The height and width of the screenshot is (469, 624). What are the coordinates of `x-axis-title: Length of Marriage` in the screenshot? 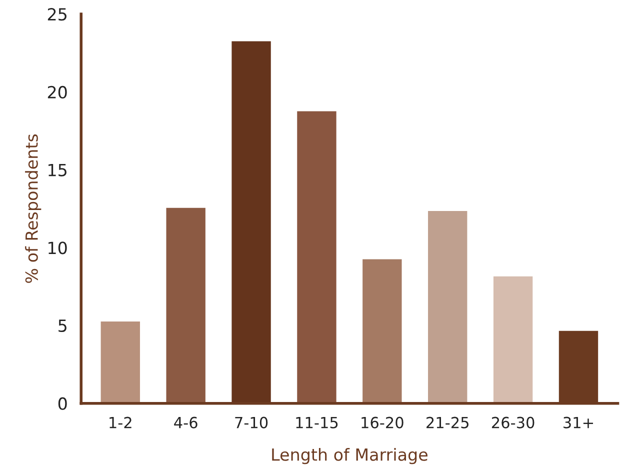 It's located at (350, 456).